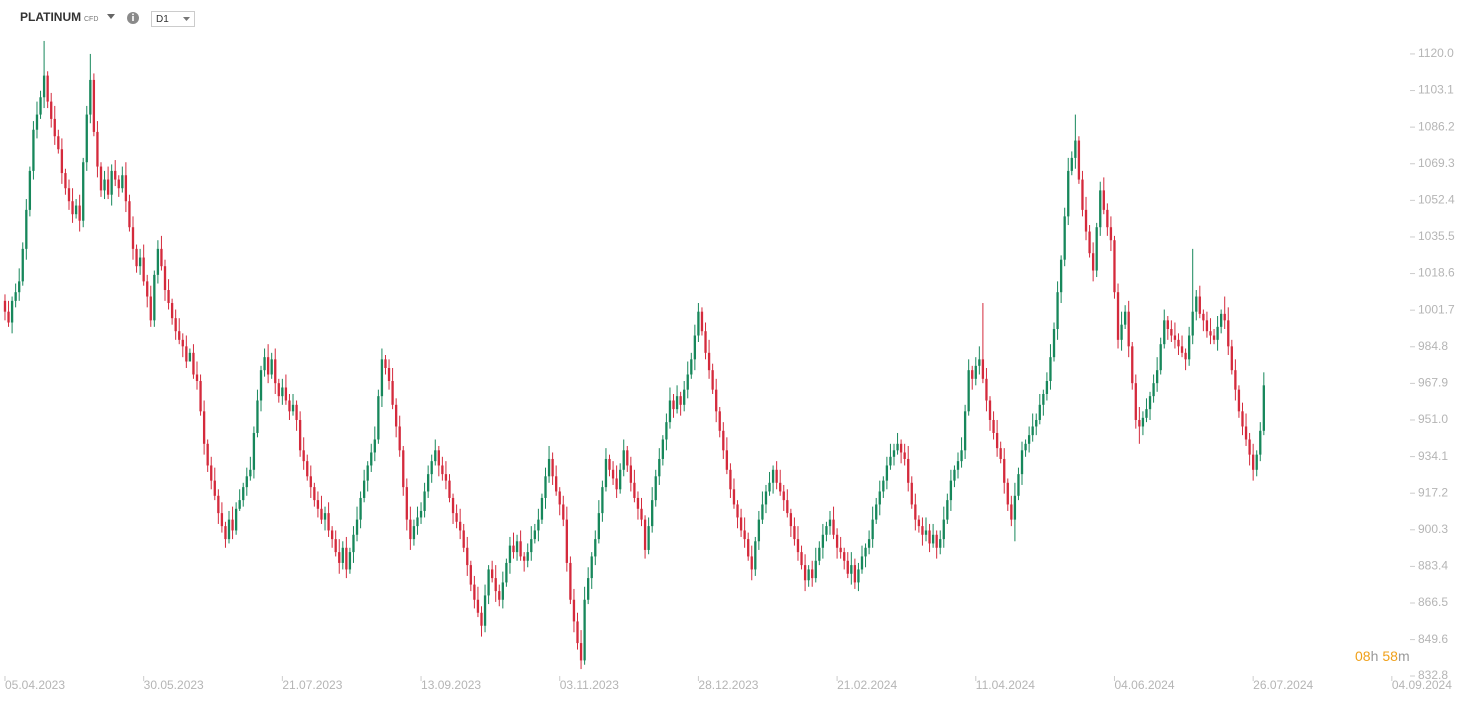  Describe the element at coordinates (1433, 566) in the screenshot. I see `y-tick-label: 883.4` at that location.